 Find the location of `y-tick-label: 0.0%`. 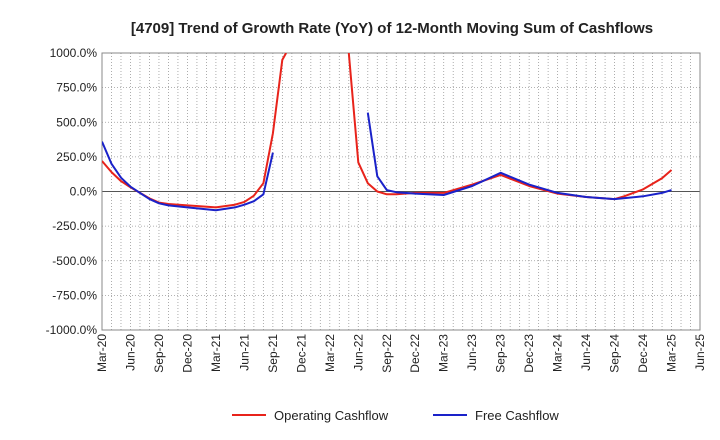

y-tick-label: 0.0% is located at coordinates (84, 192).